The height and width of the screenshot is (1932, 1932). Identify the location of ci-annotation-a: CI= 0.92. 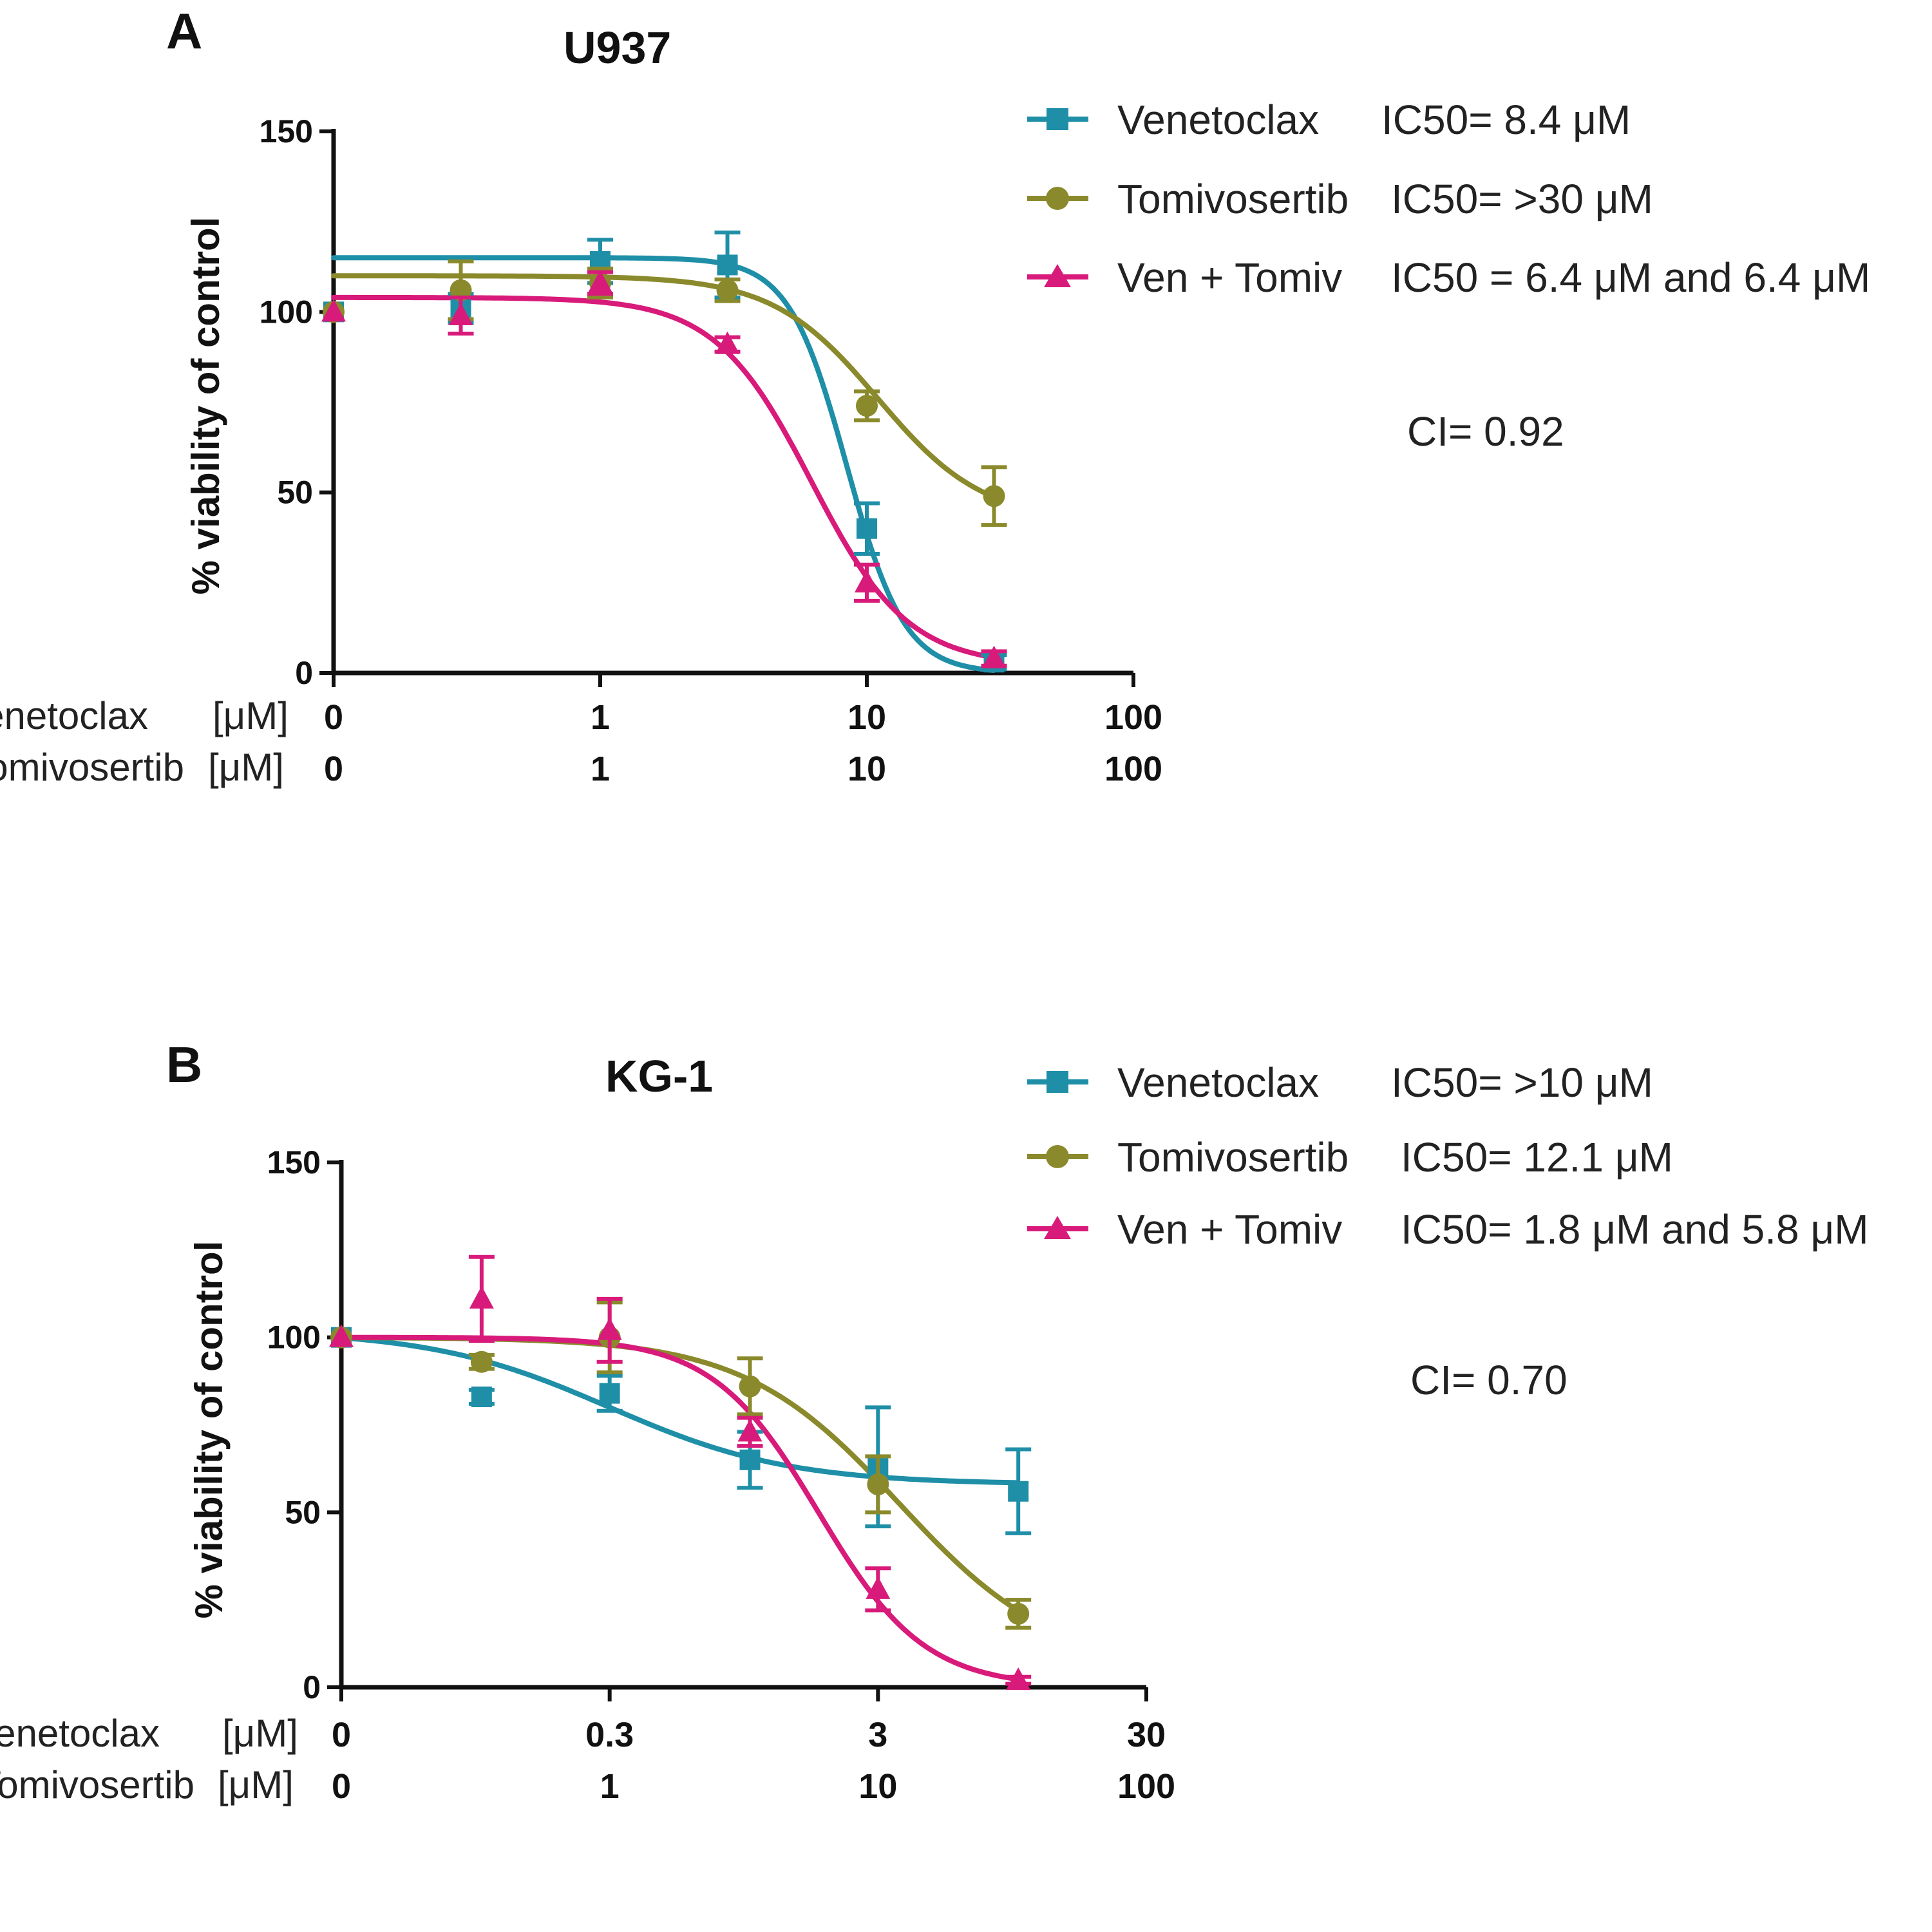
(1485, 431).